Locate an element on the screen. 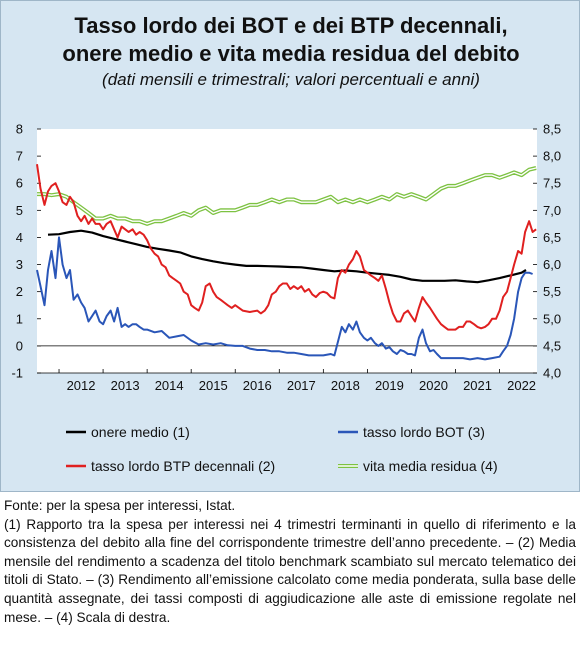  x-tick-label: 2012 is located at coordinates (81, 385).